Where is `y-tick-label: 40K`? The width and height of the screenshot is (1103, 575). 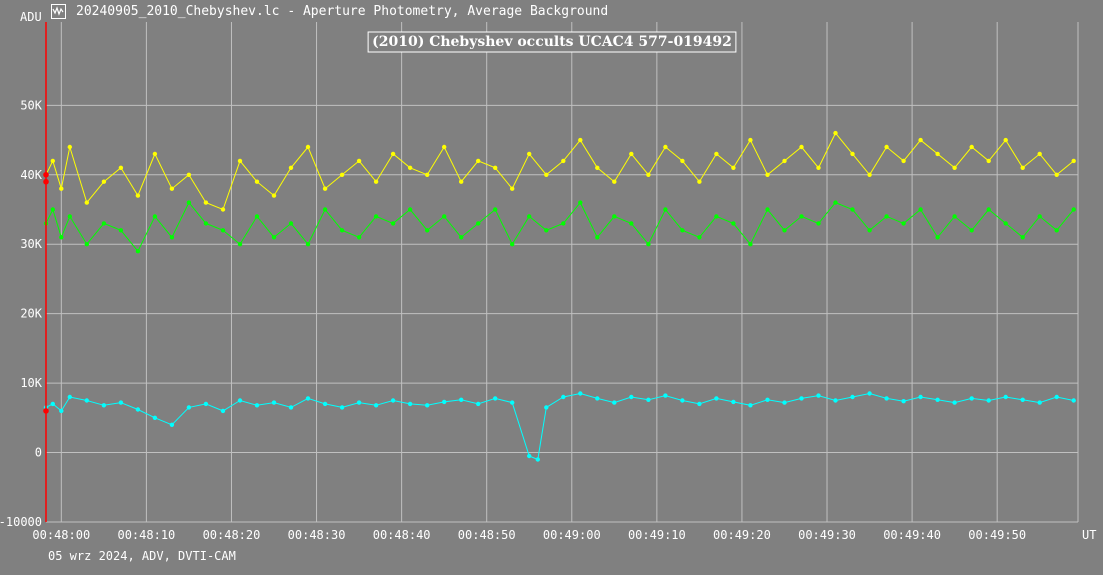
y-tick-label: 40K is located at coordinates (31, 175).